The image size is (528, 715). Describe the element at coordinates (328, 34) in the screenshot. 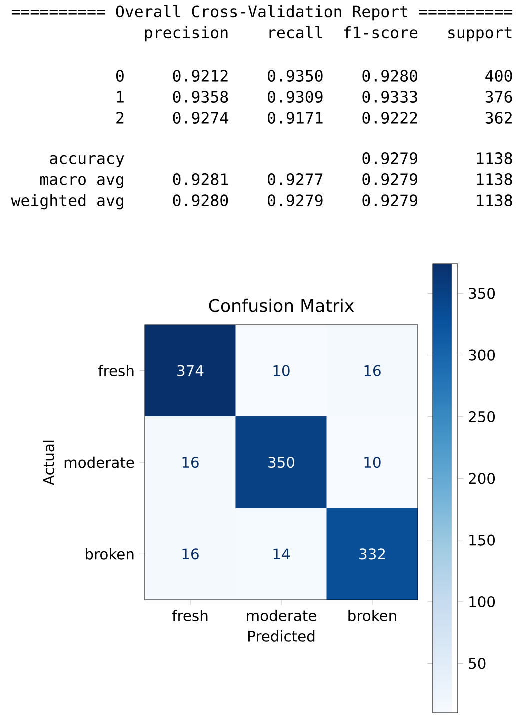

I see `text: precision recall f1-score support` at that location.